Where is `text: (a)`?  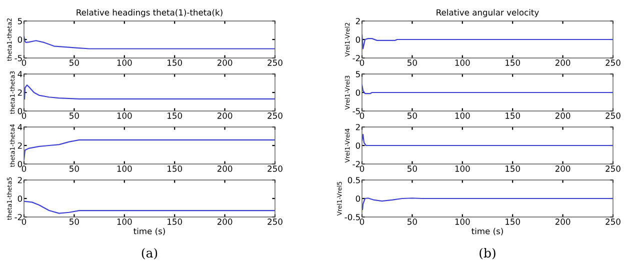 text: (a) is located at coordinates (150, 254).